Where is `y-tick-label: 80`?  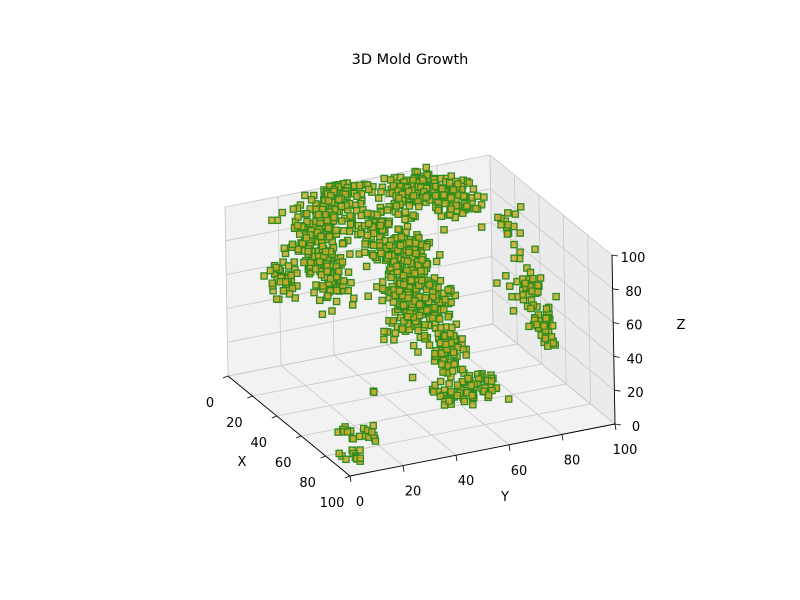 y-tick-label: 80 is located at coordinates (572, 460).